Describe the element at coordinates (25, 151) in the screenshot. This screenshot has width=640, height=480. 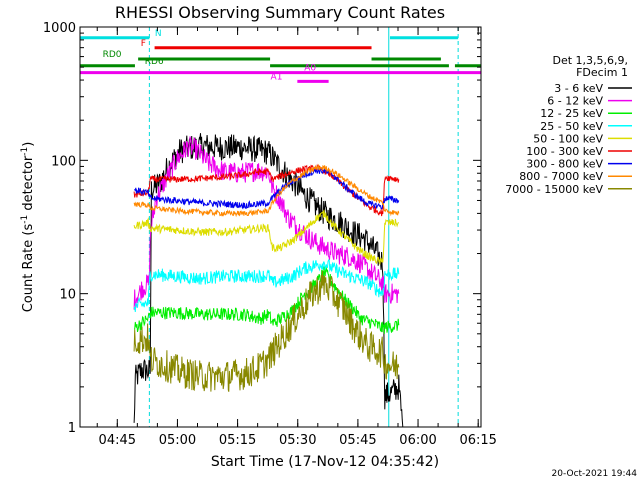
I see `y-axis-label-sup2: -1` at that location.